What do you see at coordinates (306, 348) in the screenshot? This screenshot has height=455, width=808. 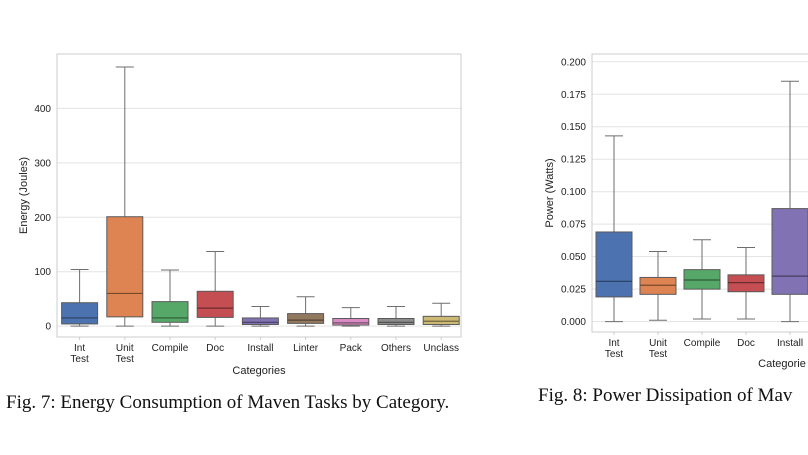 I see `fig7-xtick-label: Linter` at bounding box center [306, 348].